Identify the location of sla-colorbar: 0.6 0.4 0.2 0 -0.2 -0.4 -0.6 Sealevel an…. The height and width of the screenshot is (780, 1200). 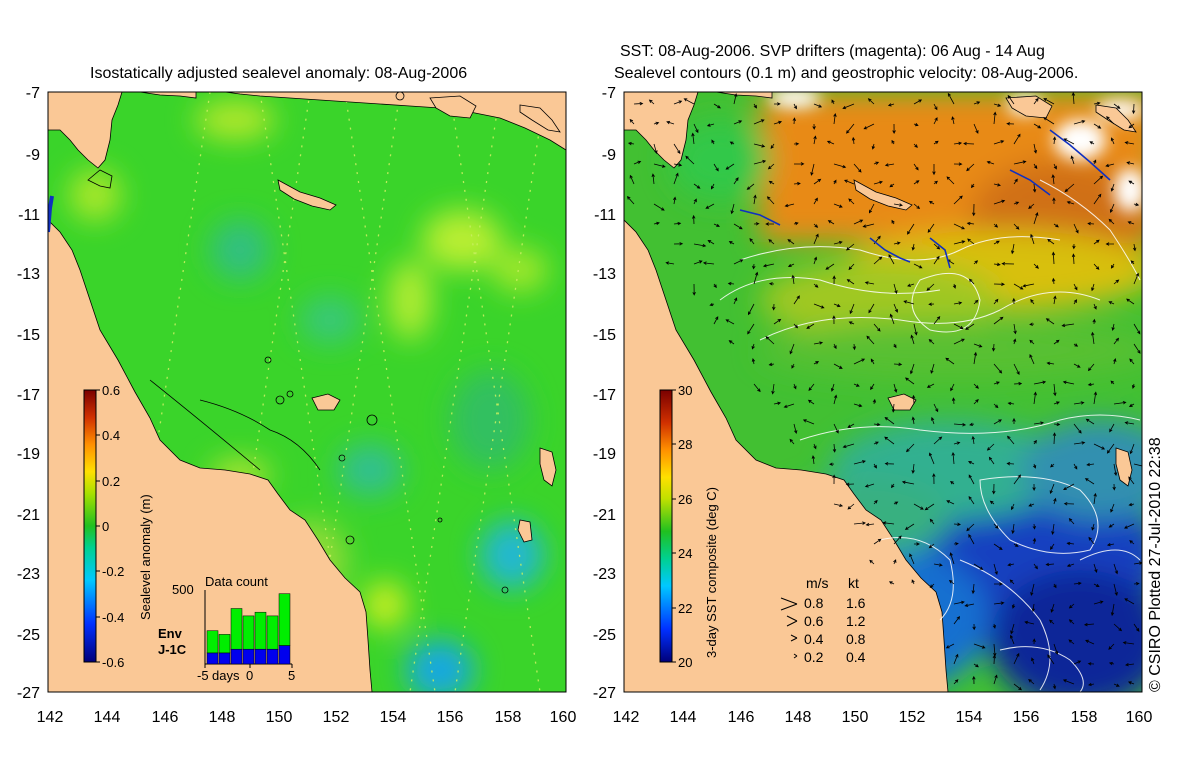
(118, 526).